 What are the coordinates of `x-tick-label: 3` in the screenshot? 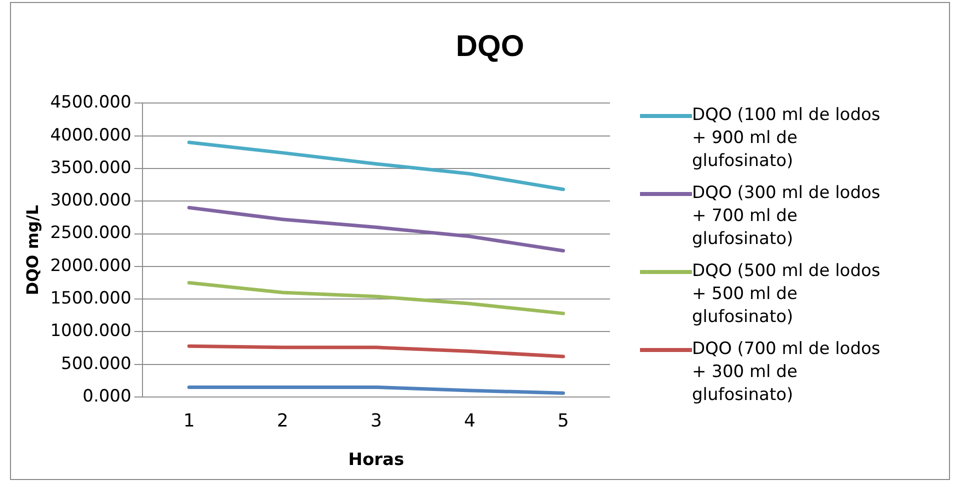 It's located at (376, 421).